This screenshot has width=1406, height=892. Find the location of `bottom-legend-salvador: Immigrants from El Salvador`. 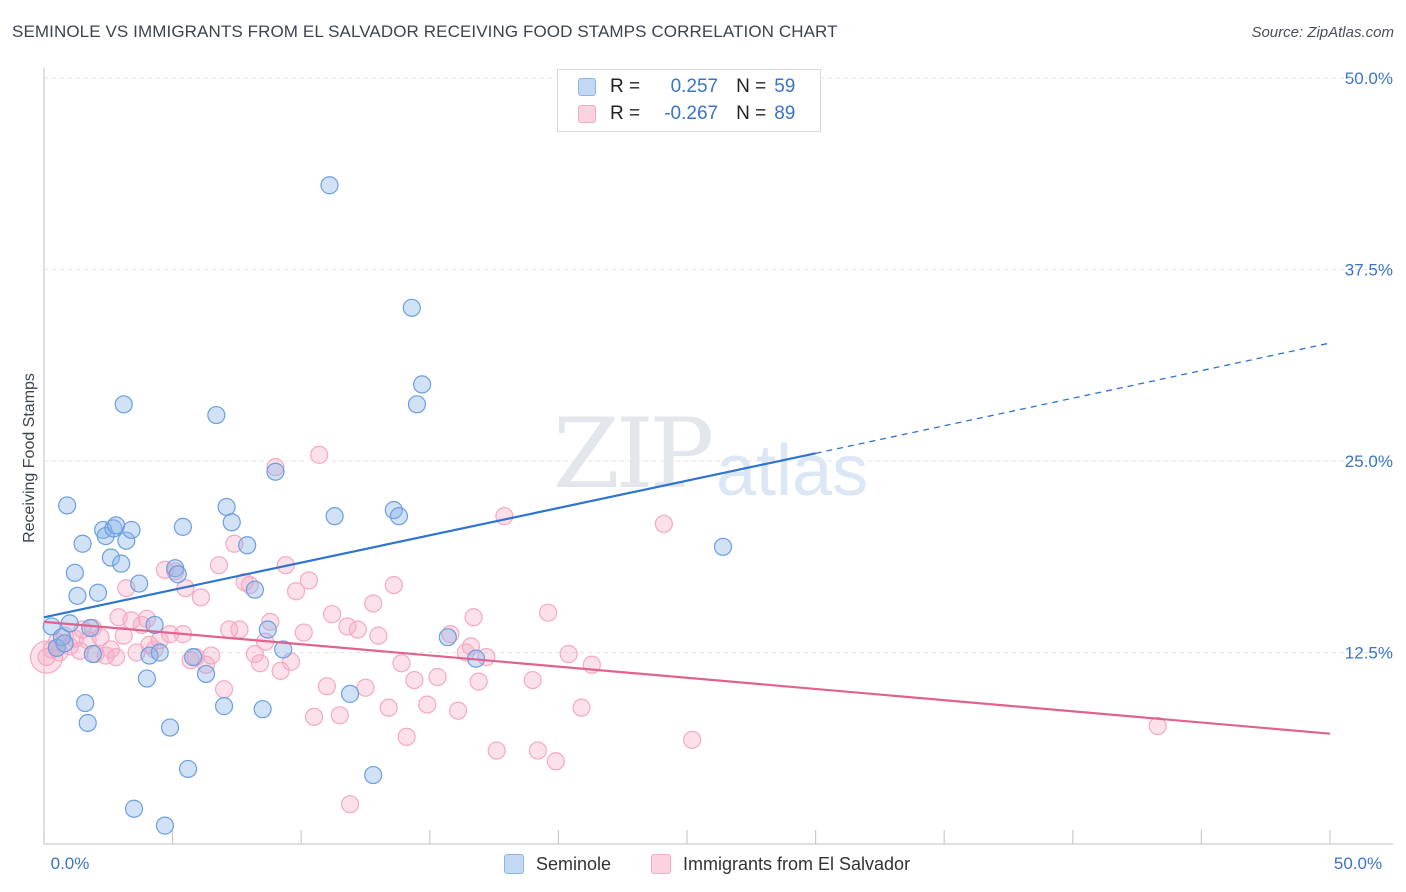

bottom-legend-salvador: Immigrants from El Salvador is located at coordinates (780, 864).